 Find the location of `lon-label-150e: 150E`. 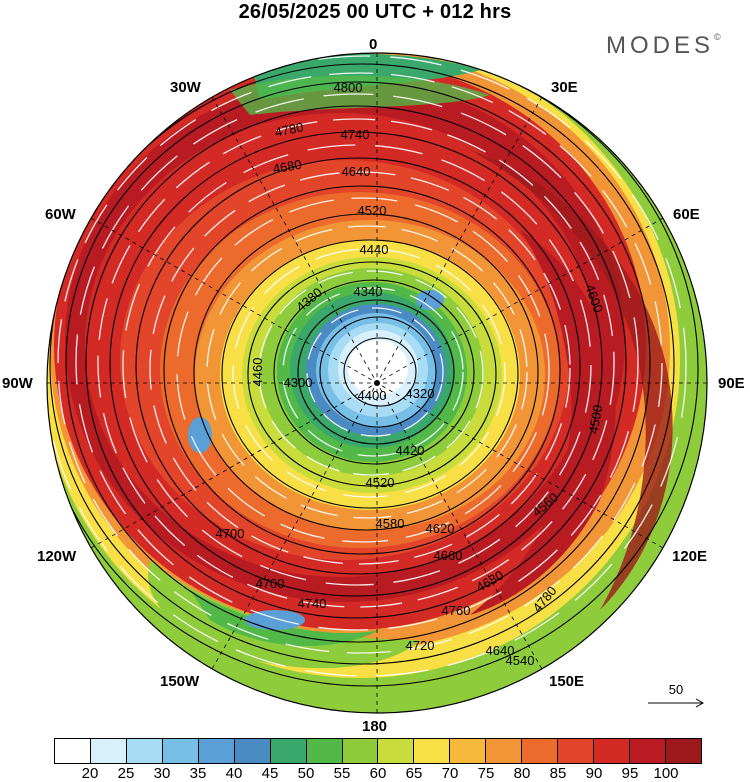

lon-label-150e: 150E is located at coordinates (567, 681).